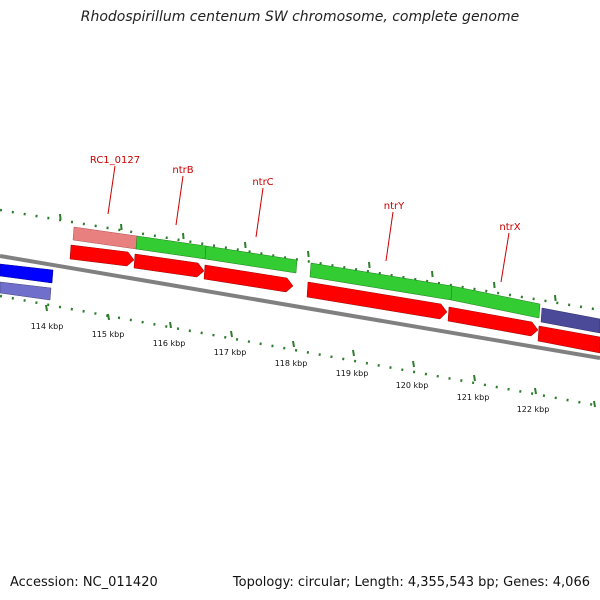 The height and width of the screenshot is (600, 600). I want to click on cds-navy-right, so click(570, 320).